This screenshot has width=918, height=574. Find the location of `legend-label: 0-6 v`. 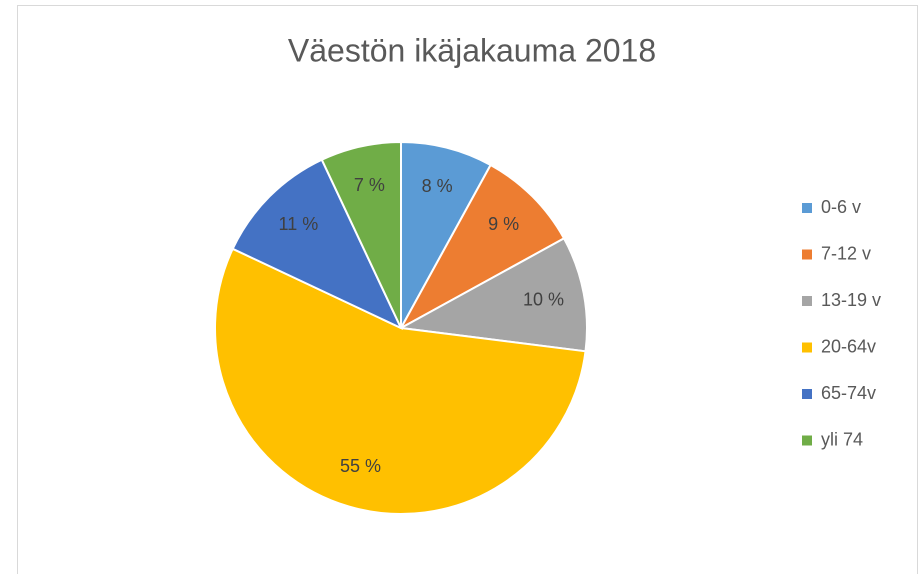

legend-label: 0-6 v is located at coordinates (841, 207).